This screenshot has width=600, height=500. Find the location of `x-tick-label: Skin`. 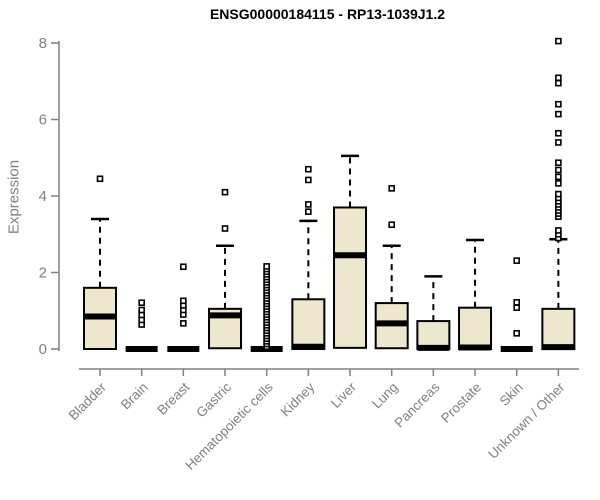

x-tick-label: Skin is located at coordinates (511, 394).